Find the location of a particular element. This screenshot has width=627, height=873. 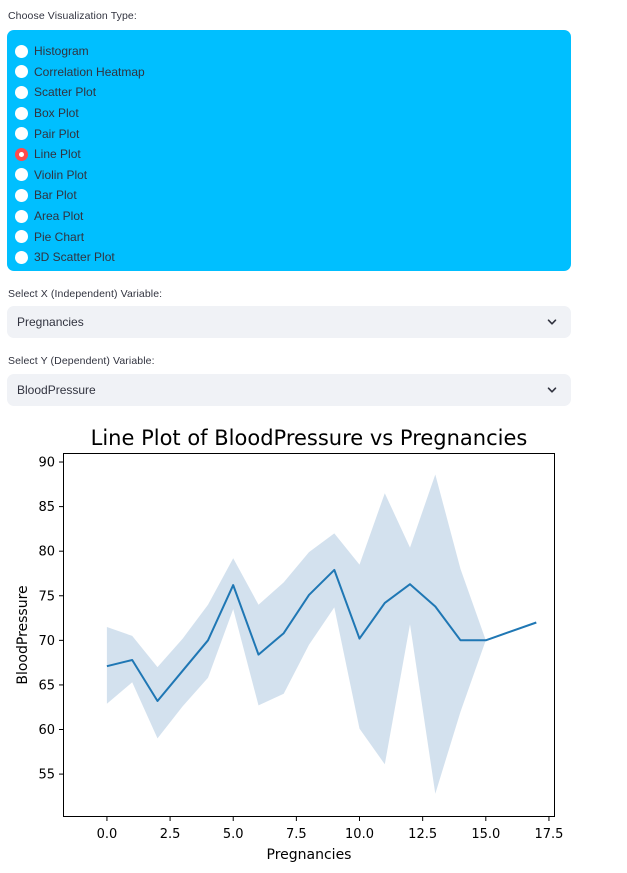

radio-option-correlation-heatmap: Correlation Heatmap is located at coordinates (80, 72).